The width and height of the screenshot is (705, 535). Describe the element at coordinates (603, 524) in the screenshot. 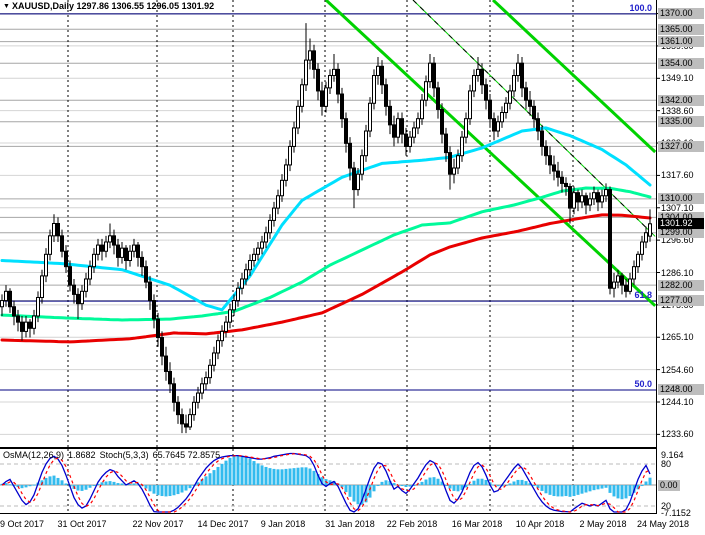

I see `date-tick-label: 2 May 2018` at that location.